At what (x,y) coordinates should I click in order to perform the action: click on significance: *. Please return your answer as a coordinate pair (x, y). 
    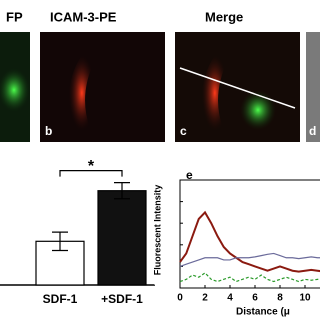
    Looking at the image, I should click on (91, 166).